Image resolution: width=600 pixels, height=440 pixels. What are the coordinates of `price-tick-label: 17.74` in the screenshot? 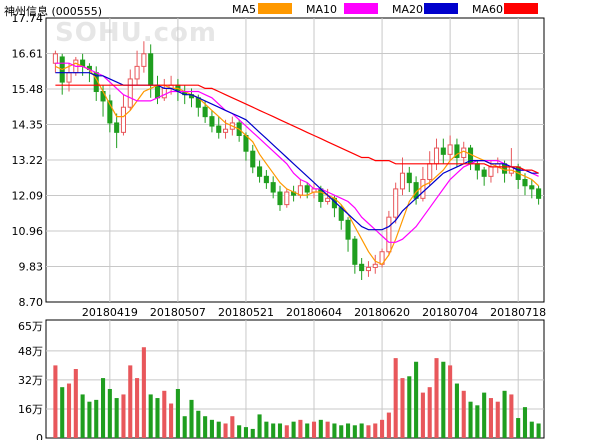 It's located at (28, 18).